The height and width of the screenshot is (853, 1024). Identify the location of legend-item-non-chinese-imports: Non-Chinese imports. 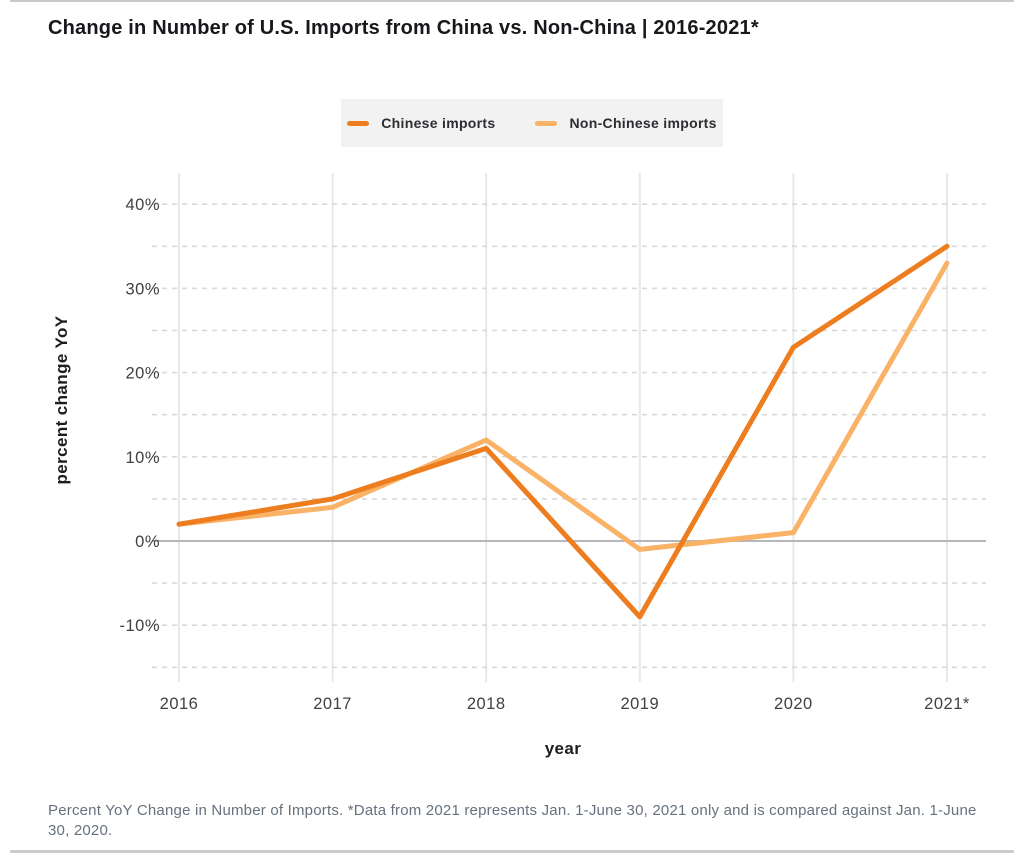
(625, 123).